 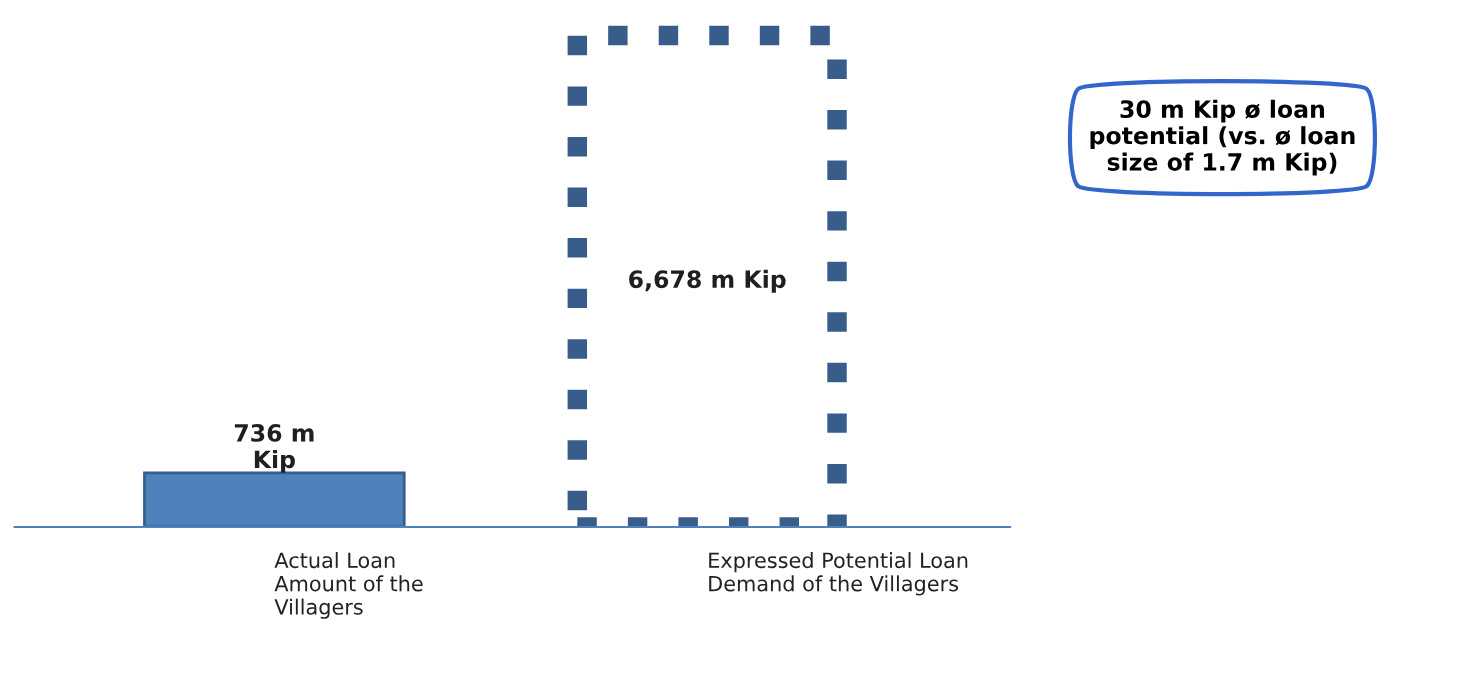 What do you see at coordinates (1222, 137) in the screenshot?
I see `text: 30 m Kip ø loan potential (vs. ø loan size of 1.7 m Kip)` at bounding box center [1222, 137].